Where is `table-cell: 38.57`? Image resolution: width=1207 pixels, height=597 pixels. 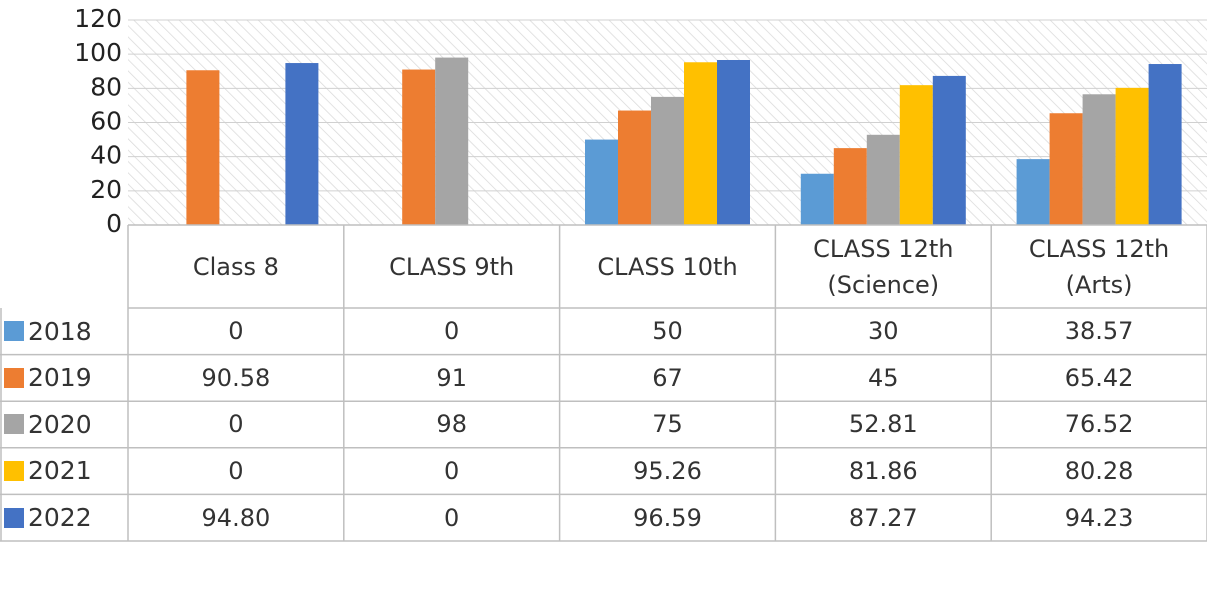
table-cell: 38.57 is located at coordinates (1099, 331).